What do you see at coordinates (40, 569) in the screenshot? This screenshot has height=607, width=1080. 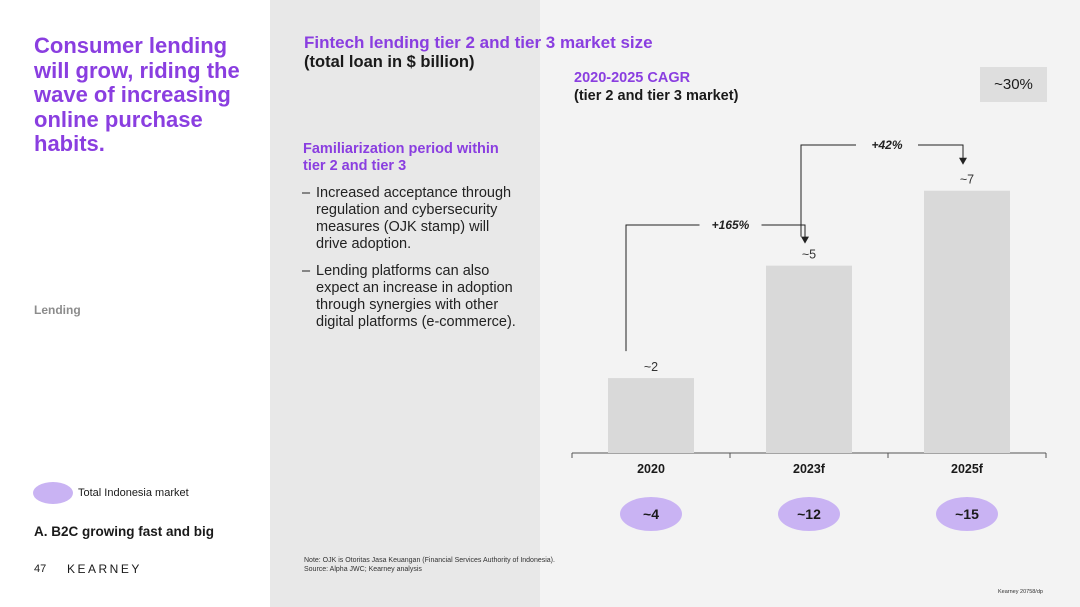 I see `page-number: 47` at bounding box center [40, 569].